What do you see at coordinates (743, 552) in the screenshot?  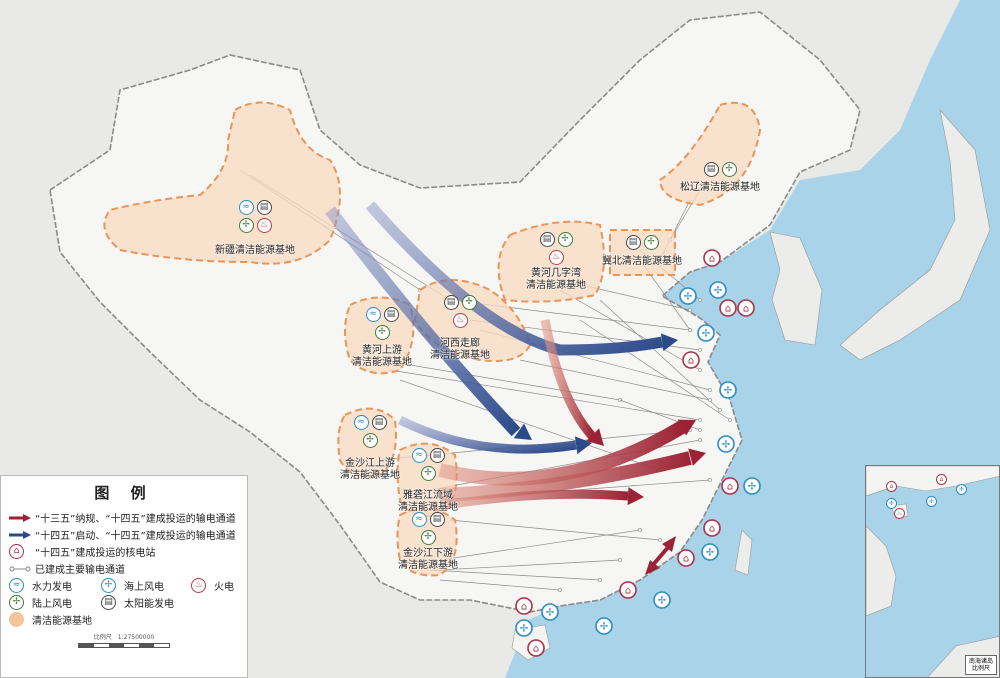 I see `taiwan` at bounding box center [743, 552].